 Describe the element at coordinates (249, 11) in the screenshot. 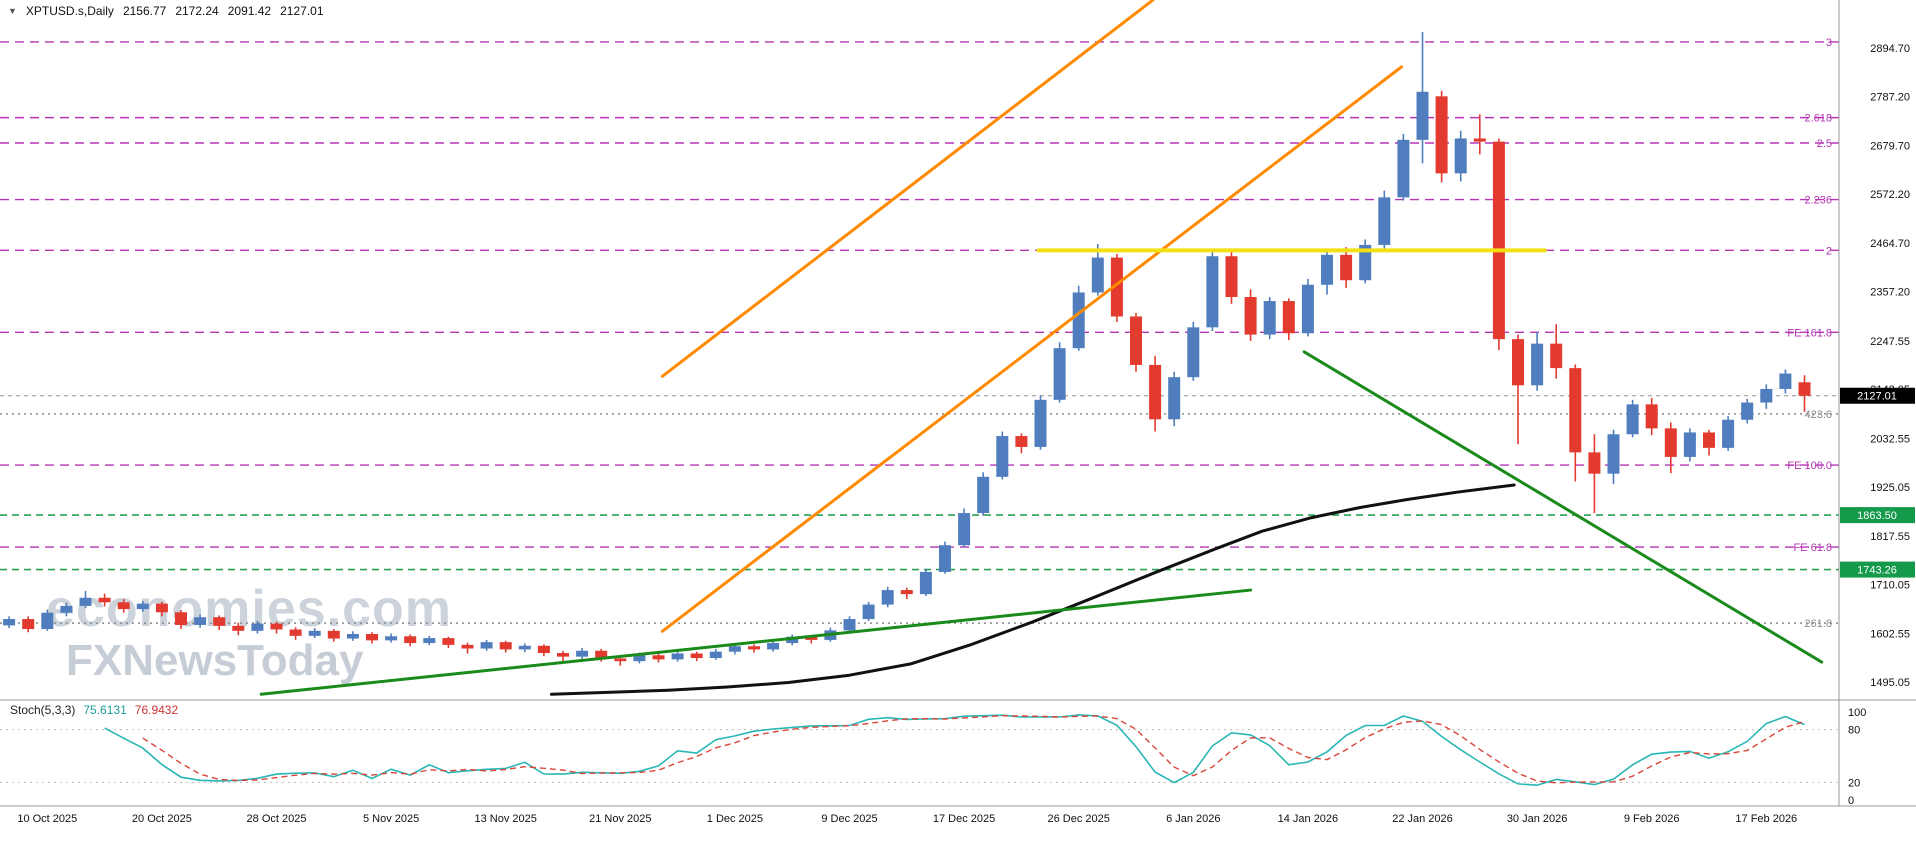

I see `ohlc-low: 2091.42` at that location.